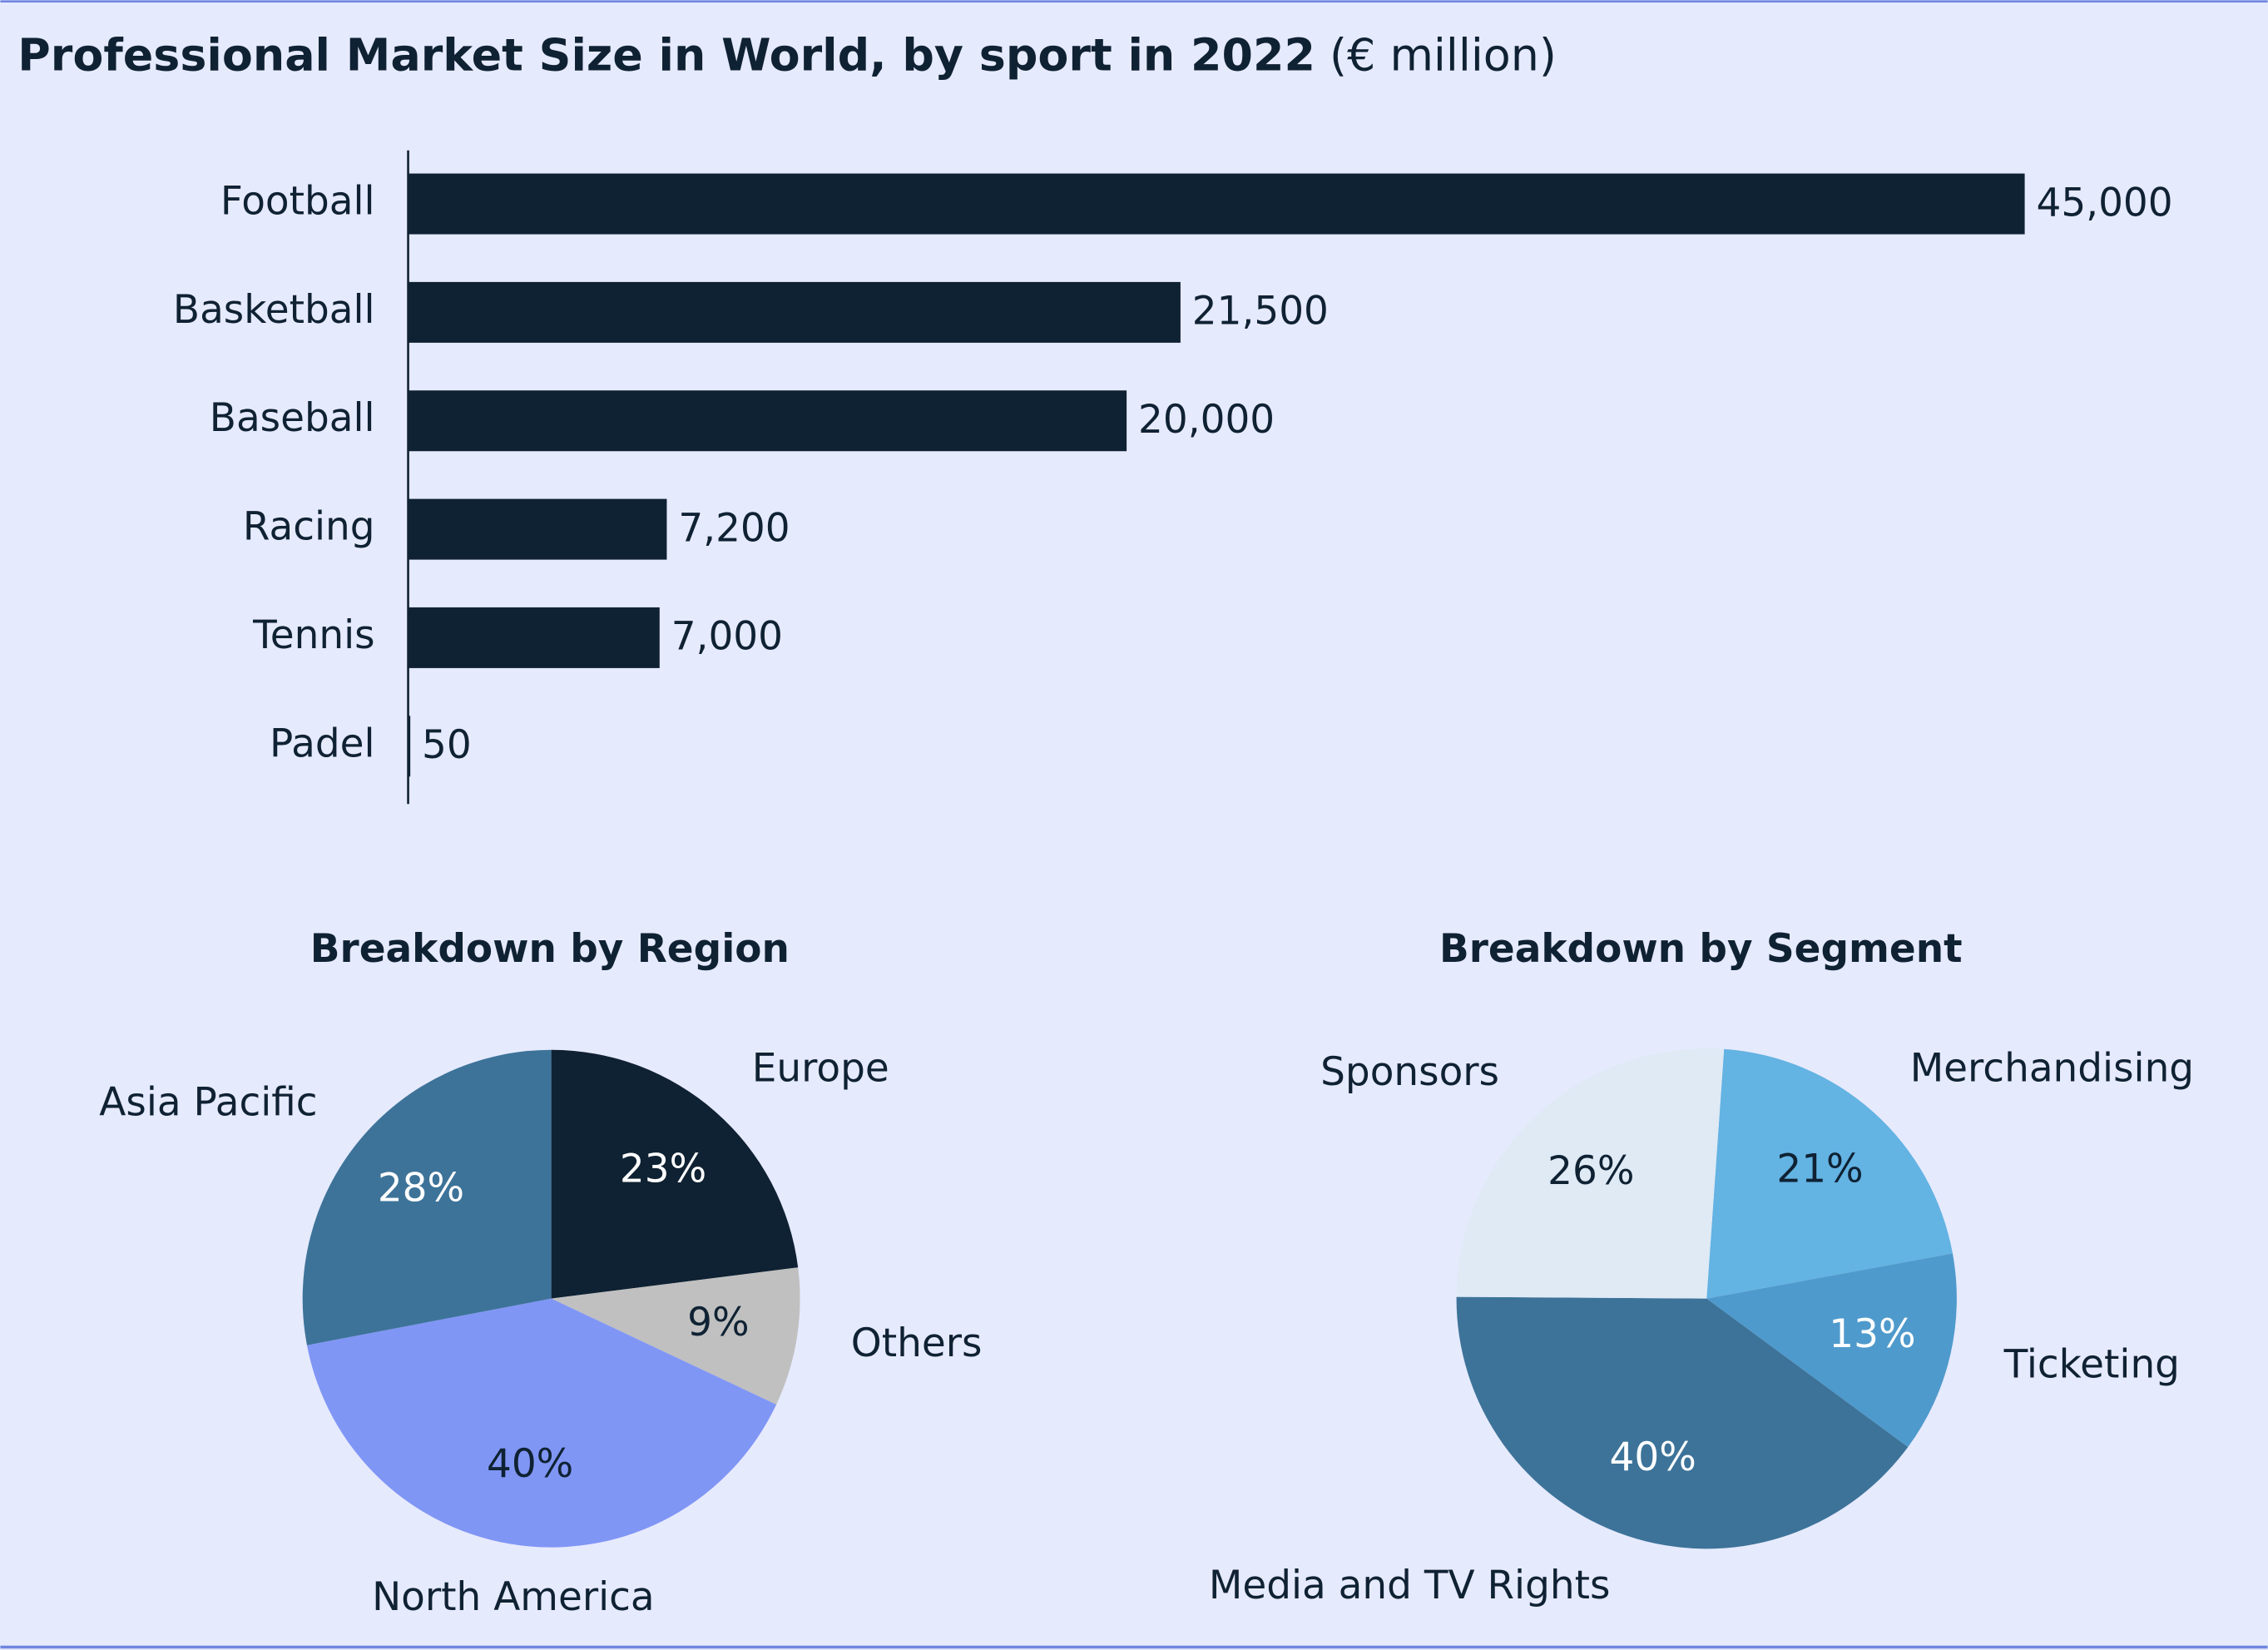 Image resolution: width=2268 pixels, height=1650 pixels. What do you see at coordinates (734, 528) in the screenshot?
I see `value-label: 7,200` at bounding box center [734, 528].